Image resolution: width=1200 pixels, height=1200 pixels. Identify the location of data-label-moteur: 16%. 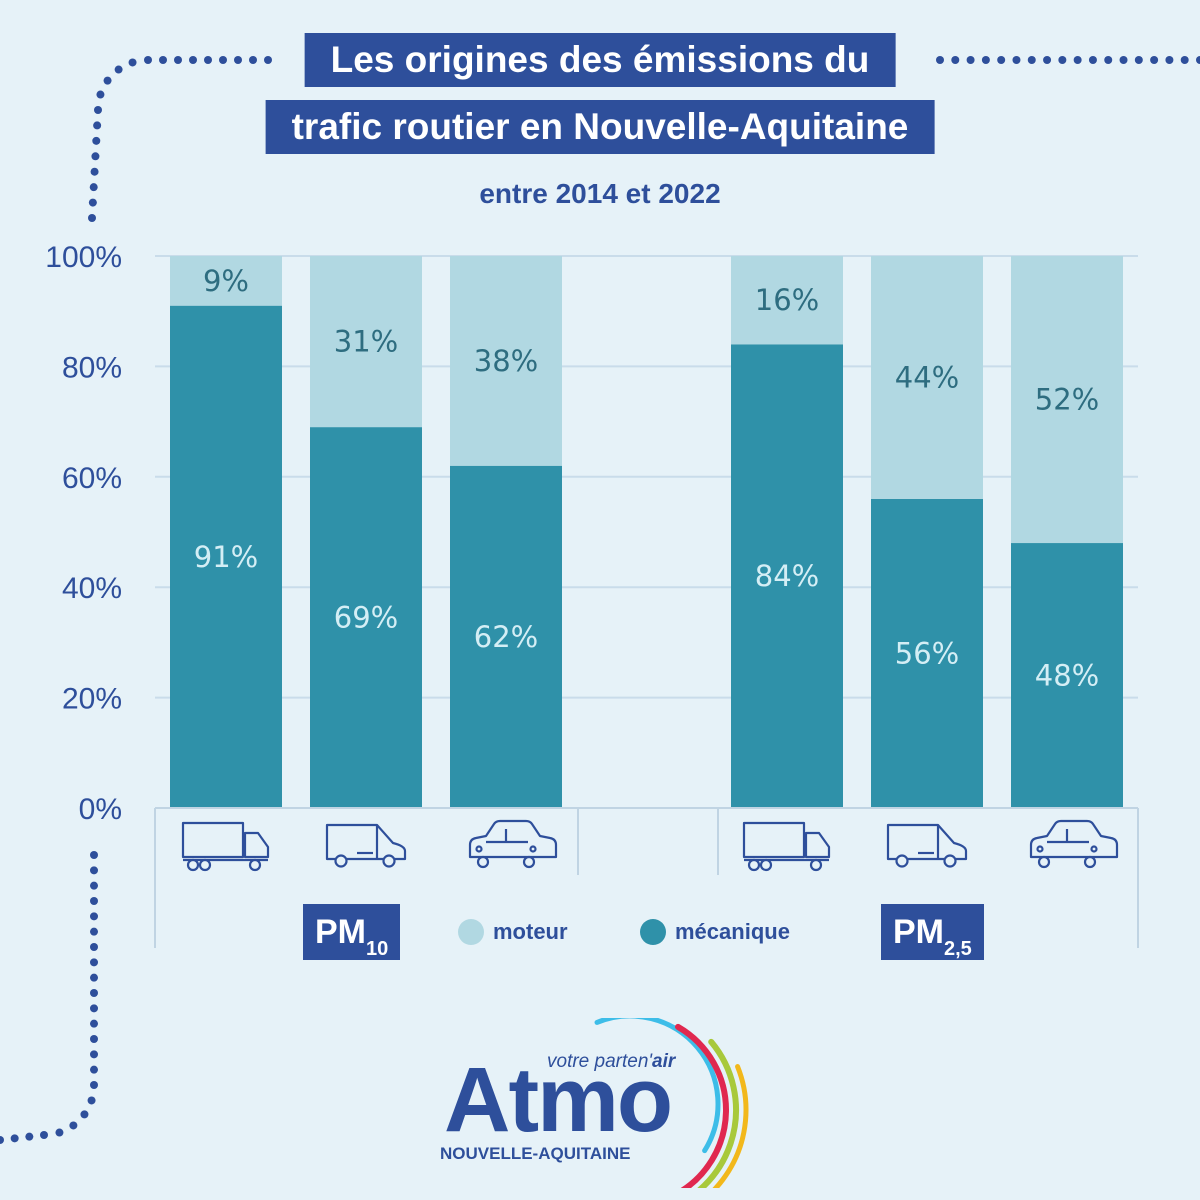
(787, 300).